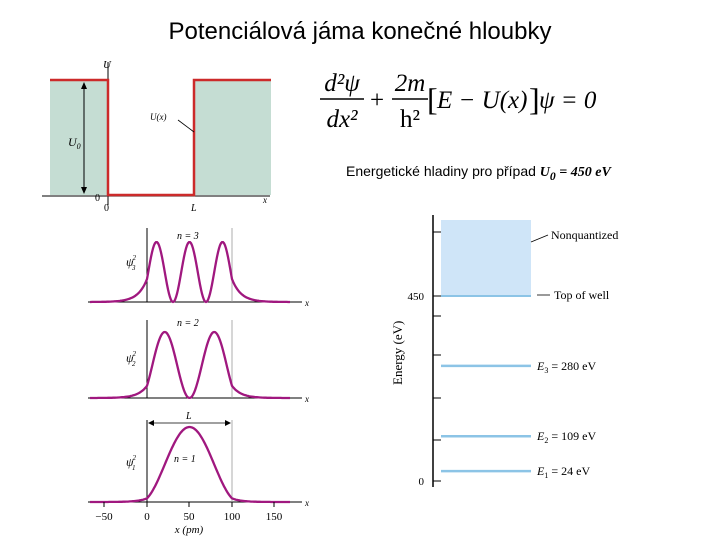 This screenshot has height=540, width=720. Describe the element at coordinates (377, 100) in the screenshot. I see `eq-plus: +` at that location.